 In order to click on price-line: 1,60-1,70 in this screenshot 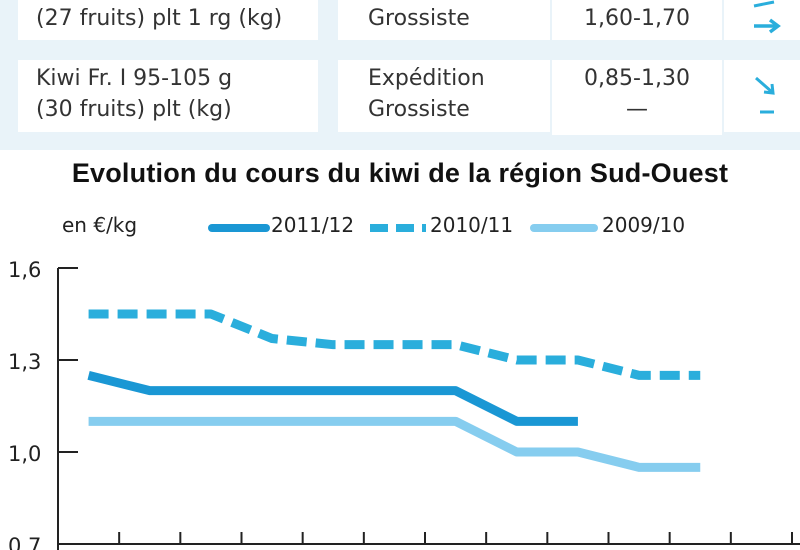, I will do `click(637, 18)`.